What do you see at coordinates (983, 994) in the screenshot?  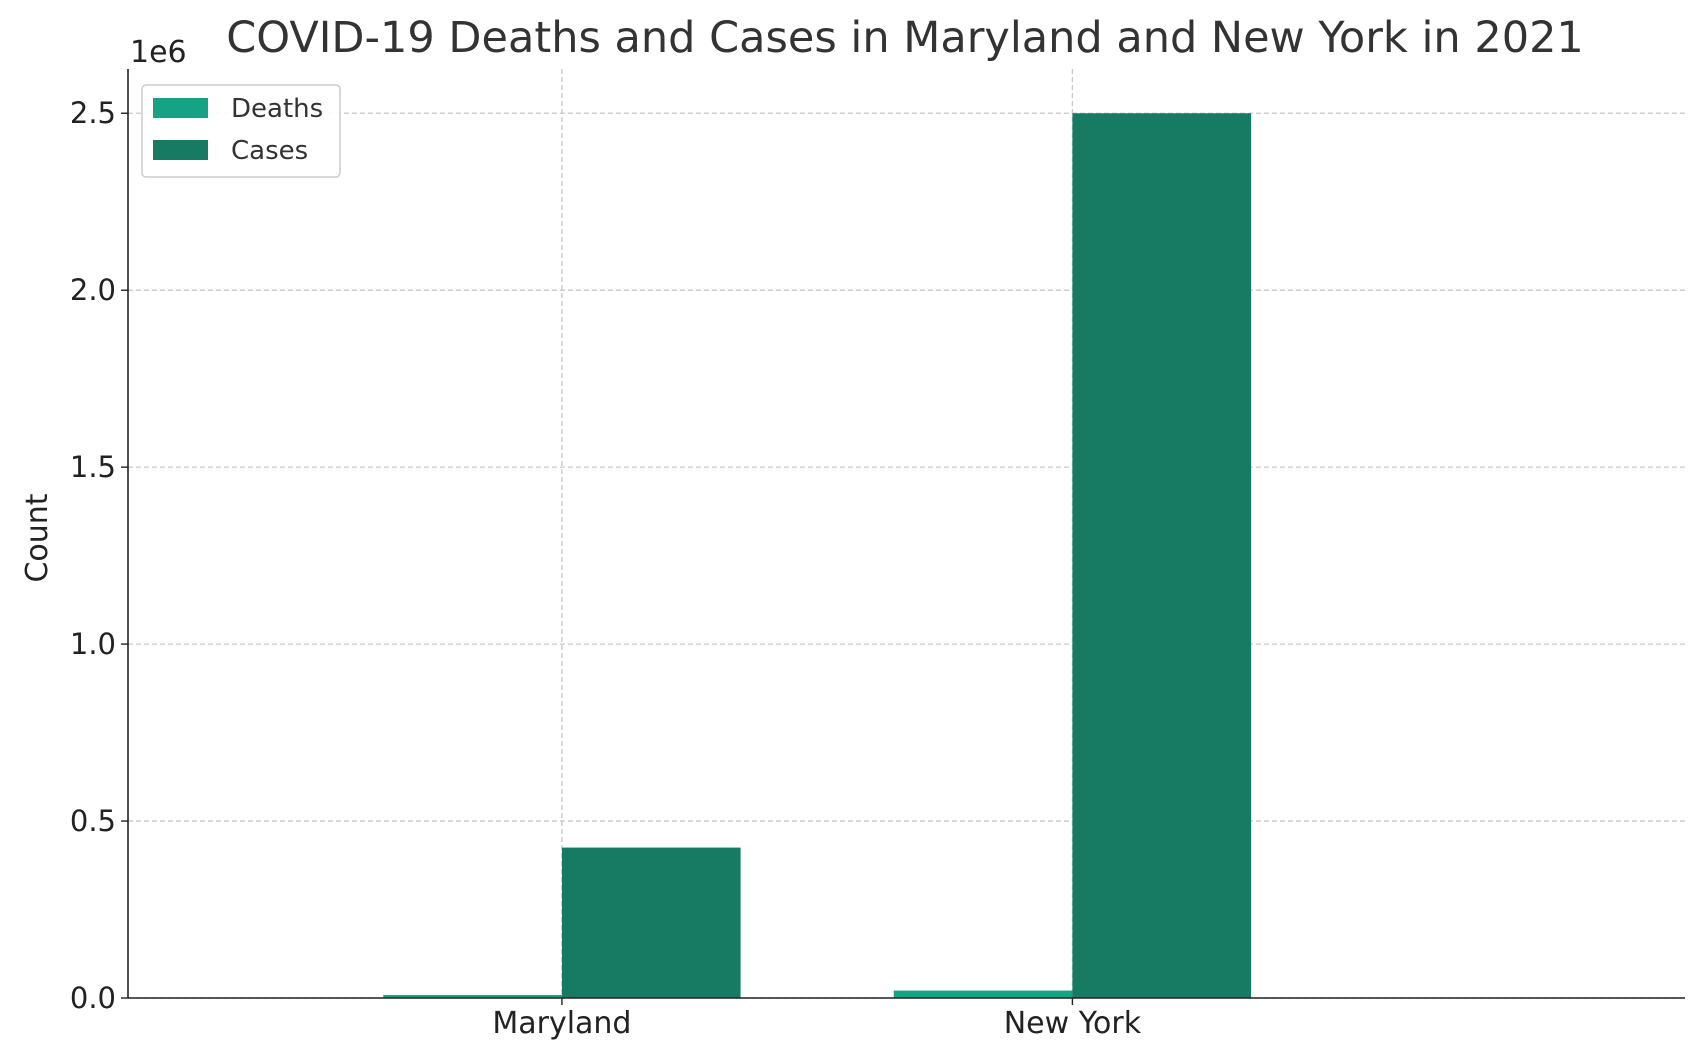 I see `bar-deaths-new-york` at bounding box center [983, 994].